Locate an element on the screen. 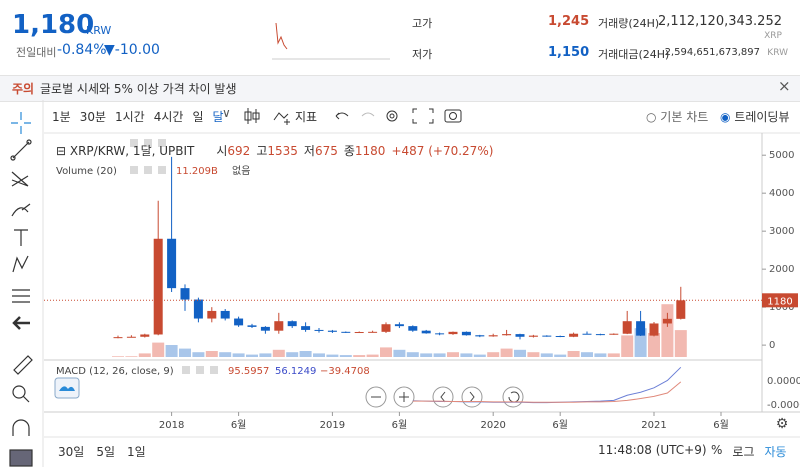 This screenshot has width=800, height=467. x-tick-label: 2019 is located at coordinates (332, 425).